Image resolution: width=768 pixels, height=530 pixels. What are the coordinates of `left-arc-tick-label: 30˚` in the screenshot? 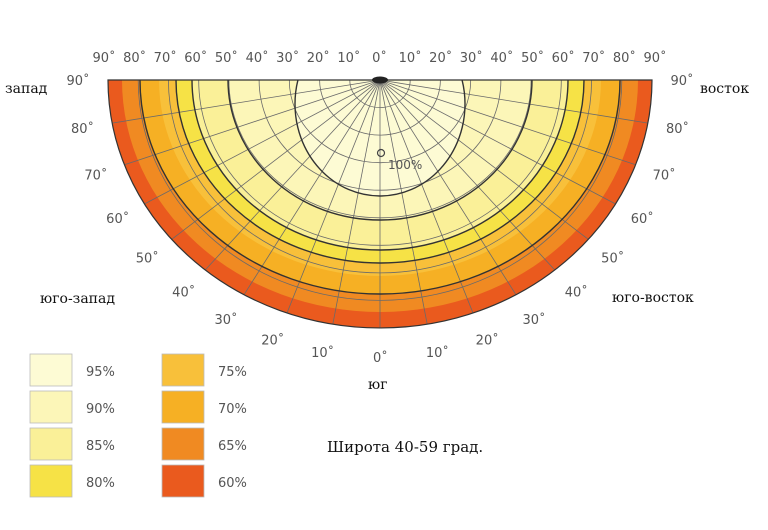 It's located at (225, 320).